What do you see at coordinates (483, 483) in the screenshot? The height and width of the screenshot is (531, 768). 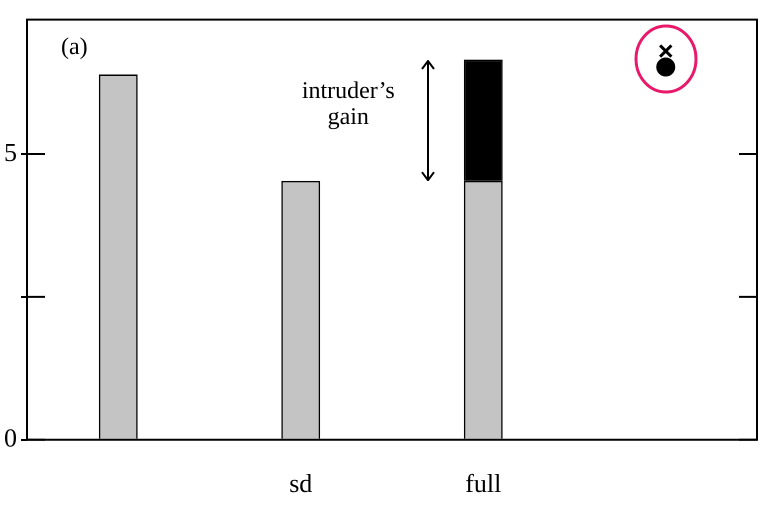 I see `x-tick-label: full` at bounding box center [483, 483].